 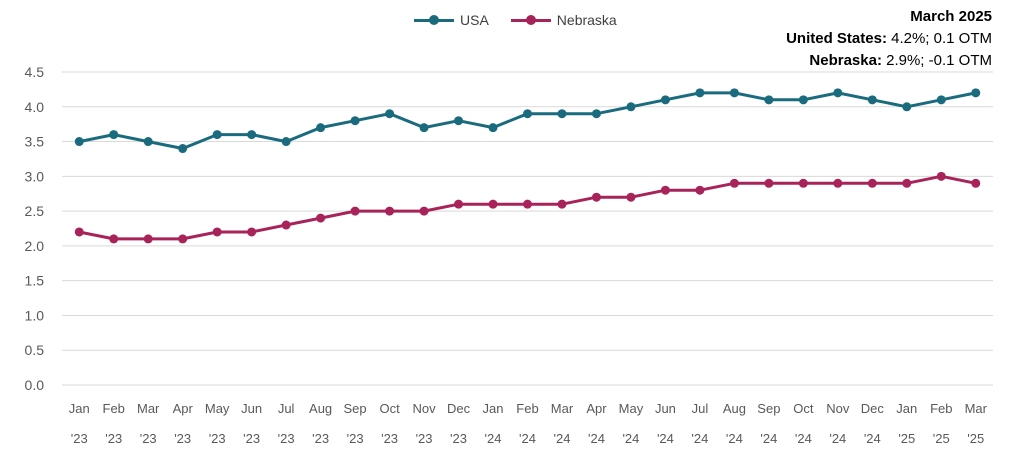 What do you see at coordinates (35, 350) in the screenshot?
I see `y-tick-label: 0.5` at bounding box center [35, 350].